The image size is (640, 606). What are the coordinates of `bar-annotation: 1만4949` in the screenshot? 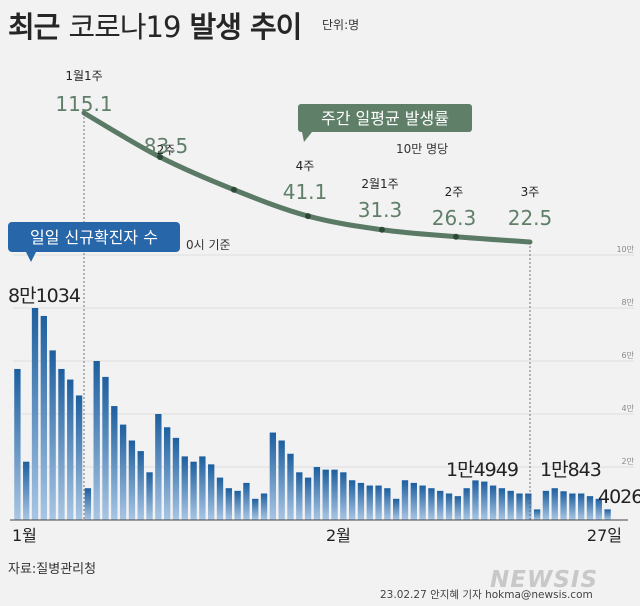 It's located at (482, 470).